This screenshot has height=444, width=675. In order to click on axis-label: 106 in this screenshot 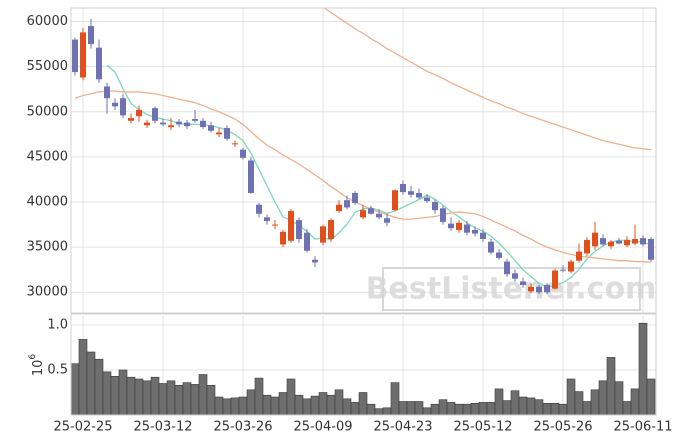, I will do `click(37, 365)`.